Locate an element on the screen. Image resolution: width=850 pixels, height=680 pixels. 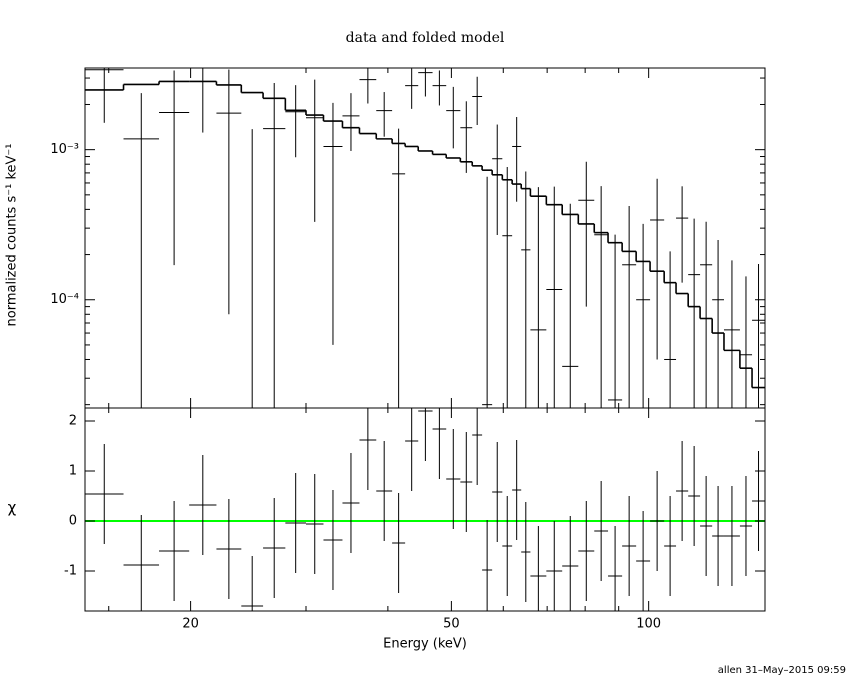
residual-axis-label: χ is located at coordinates (12, 508).